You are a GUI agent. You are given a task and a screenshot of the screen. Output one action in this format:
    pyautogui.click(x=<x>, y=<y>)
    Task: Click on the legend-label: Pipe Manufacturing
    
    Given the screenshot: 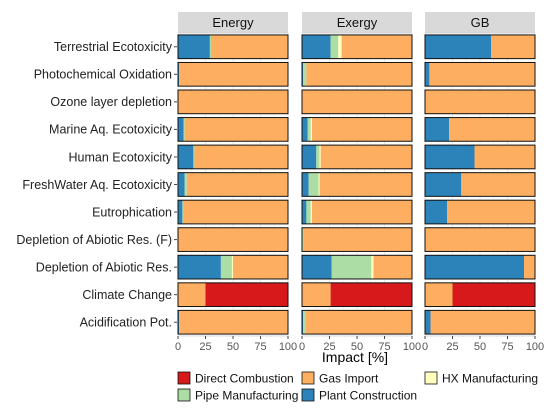 What is the action you would take?
    pyautogui.click(x=246, y=396)
    